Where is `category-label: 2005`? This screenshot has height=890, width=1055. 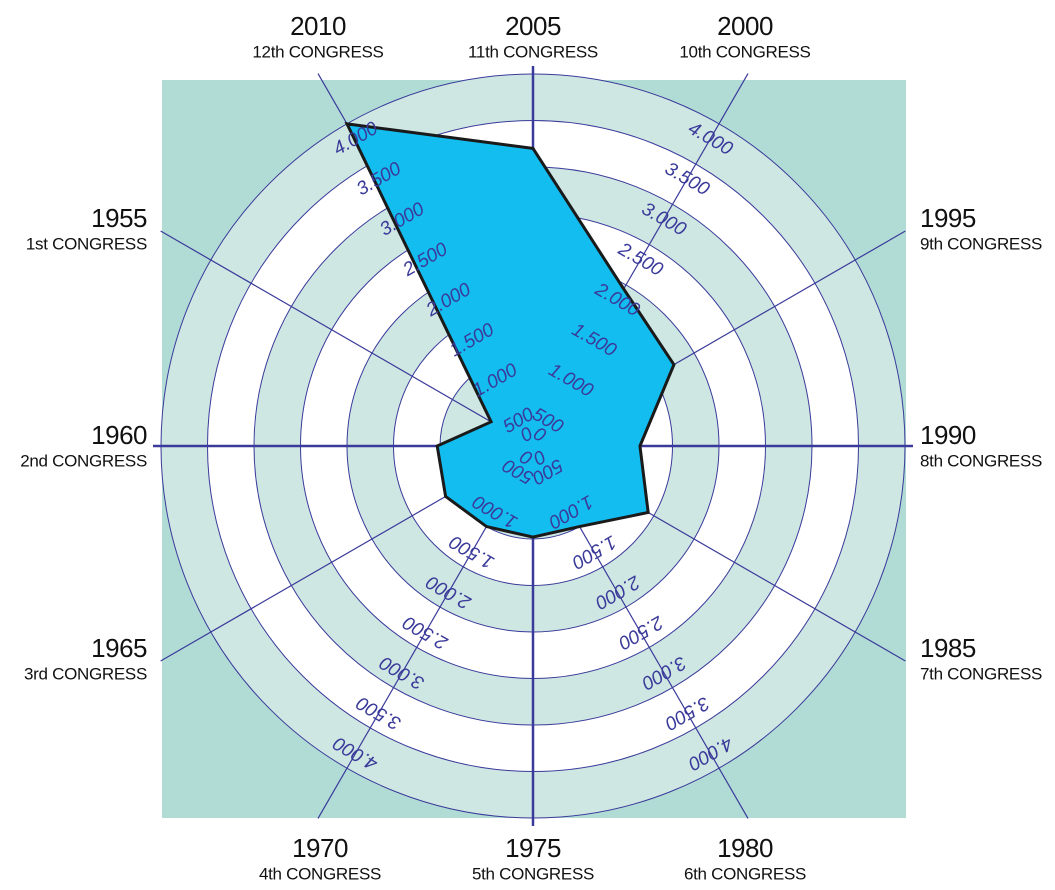 category-label: 2005 is located at coordinates (533, 26).